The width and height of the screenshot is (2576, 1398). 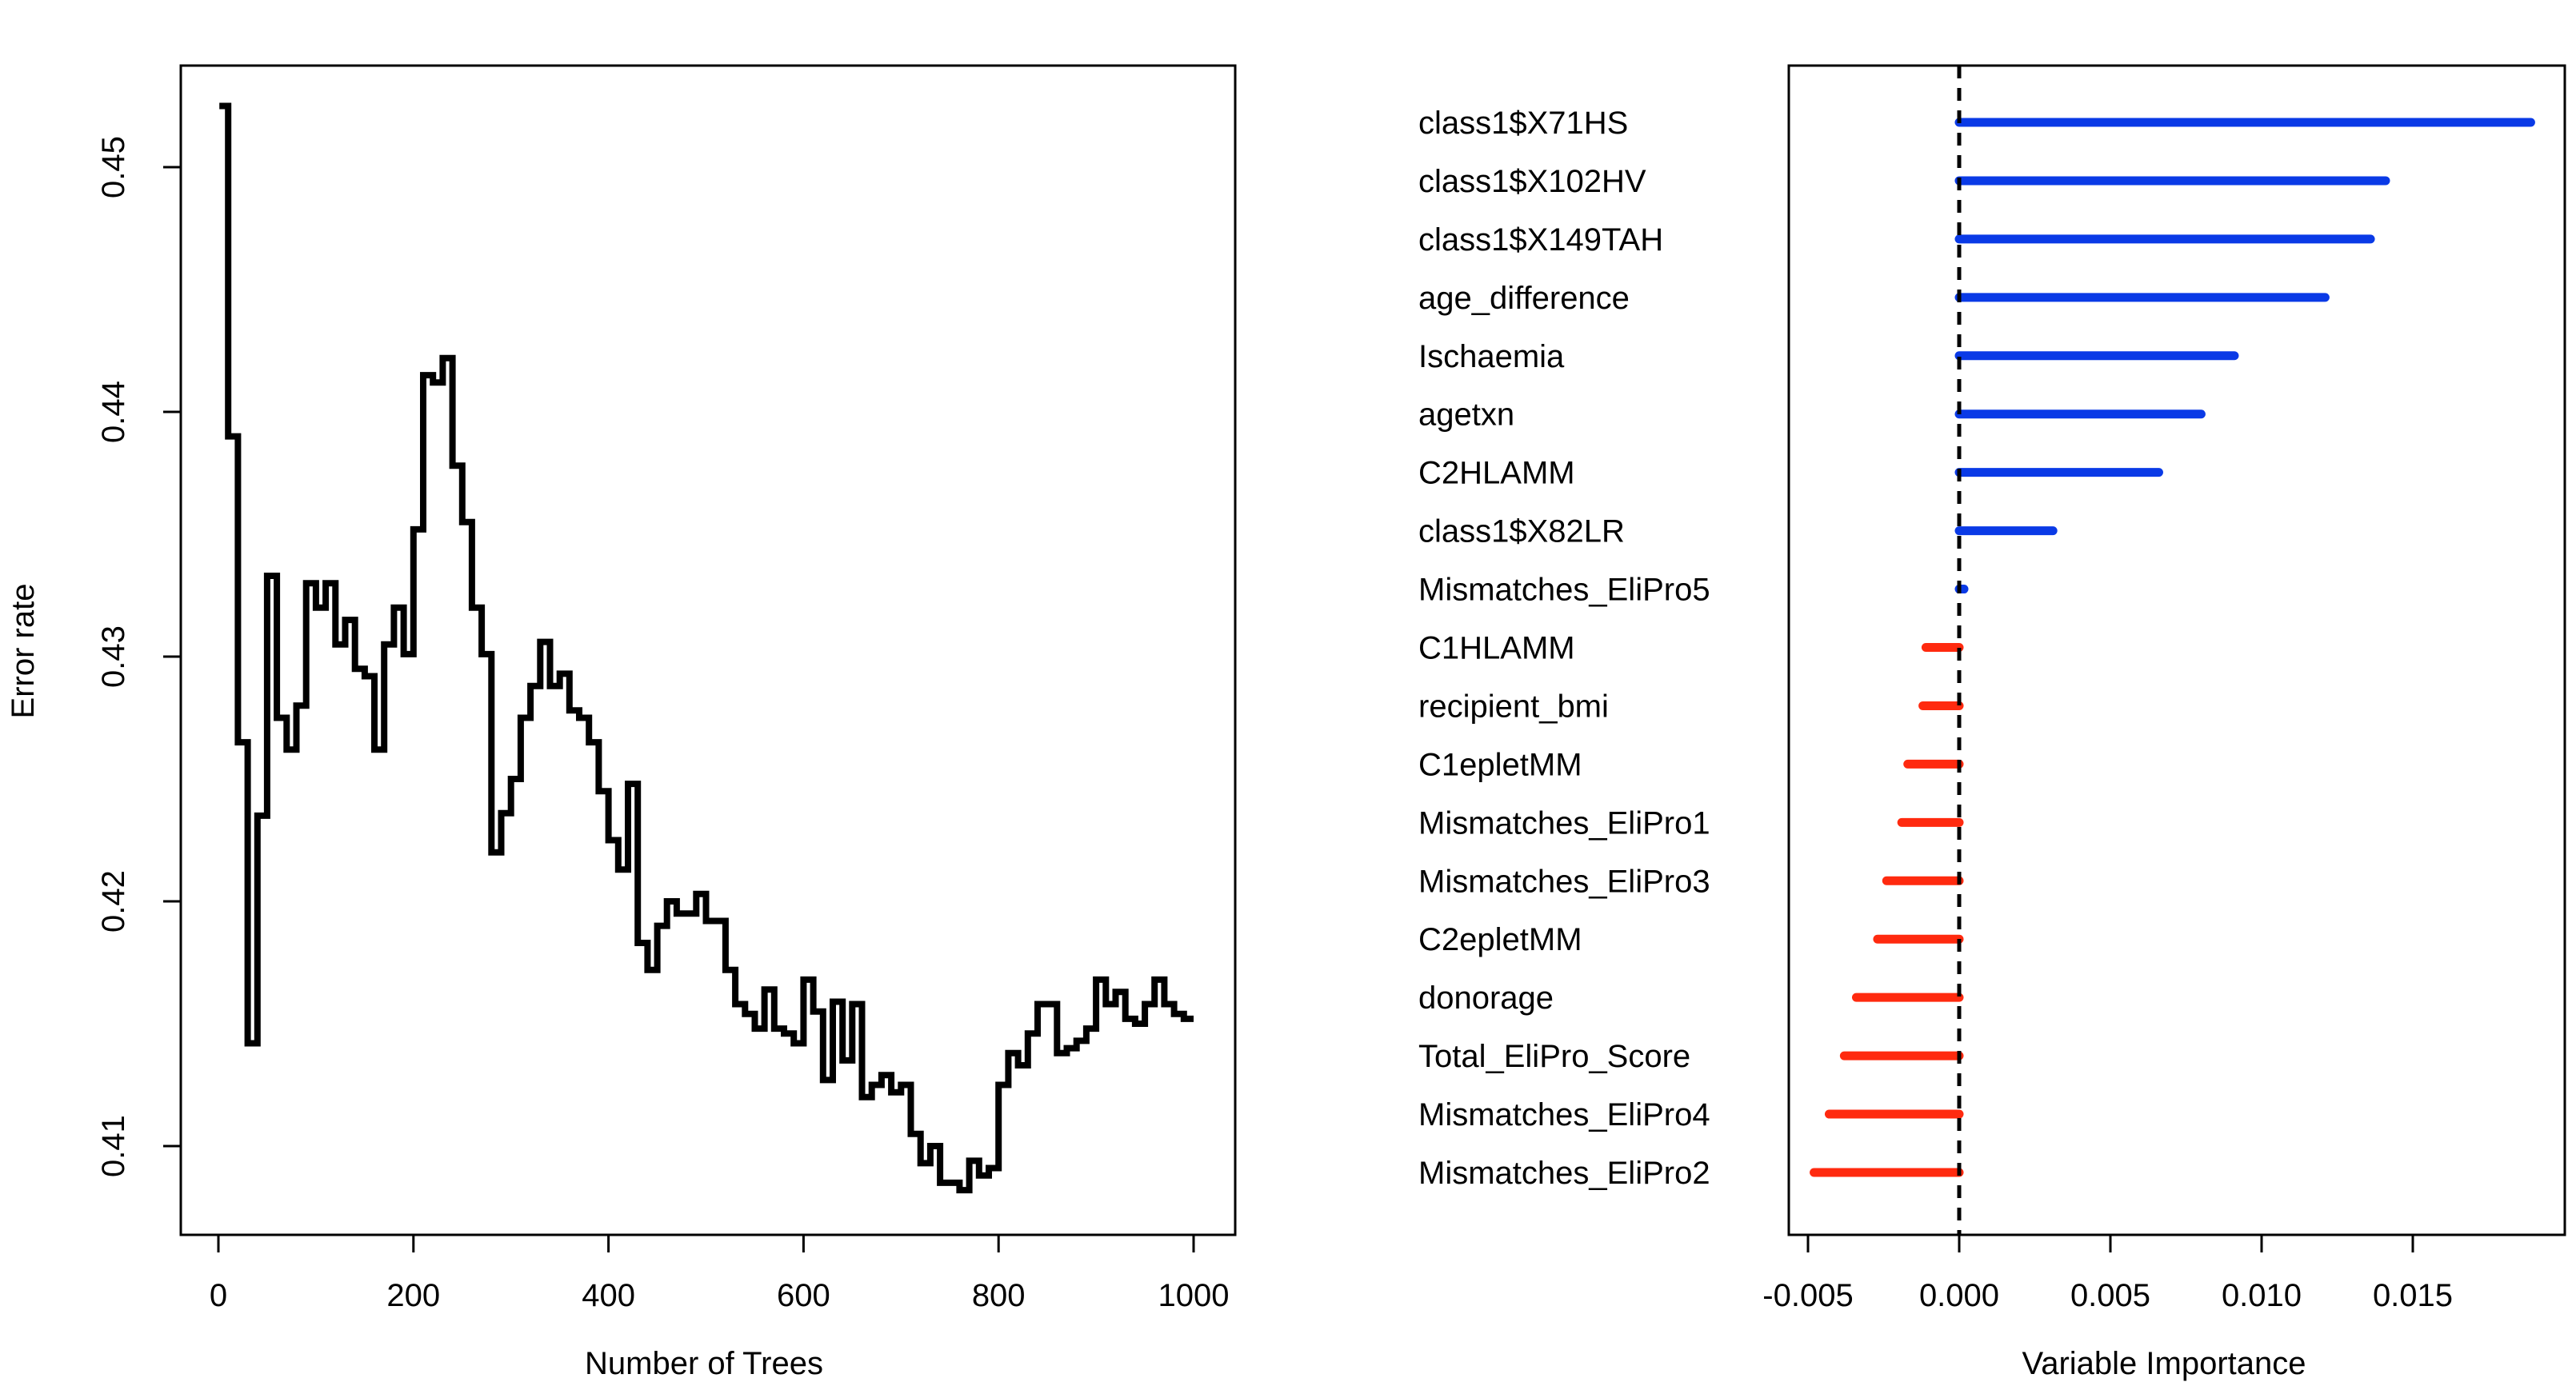 What do you see at coordinates (113, 902) in the screenshot?
I see `y-tick-label: 0.42` at bounding box center [113, 902].